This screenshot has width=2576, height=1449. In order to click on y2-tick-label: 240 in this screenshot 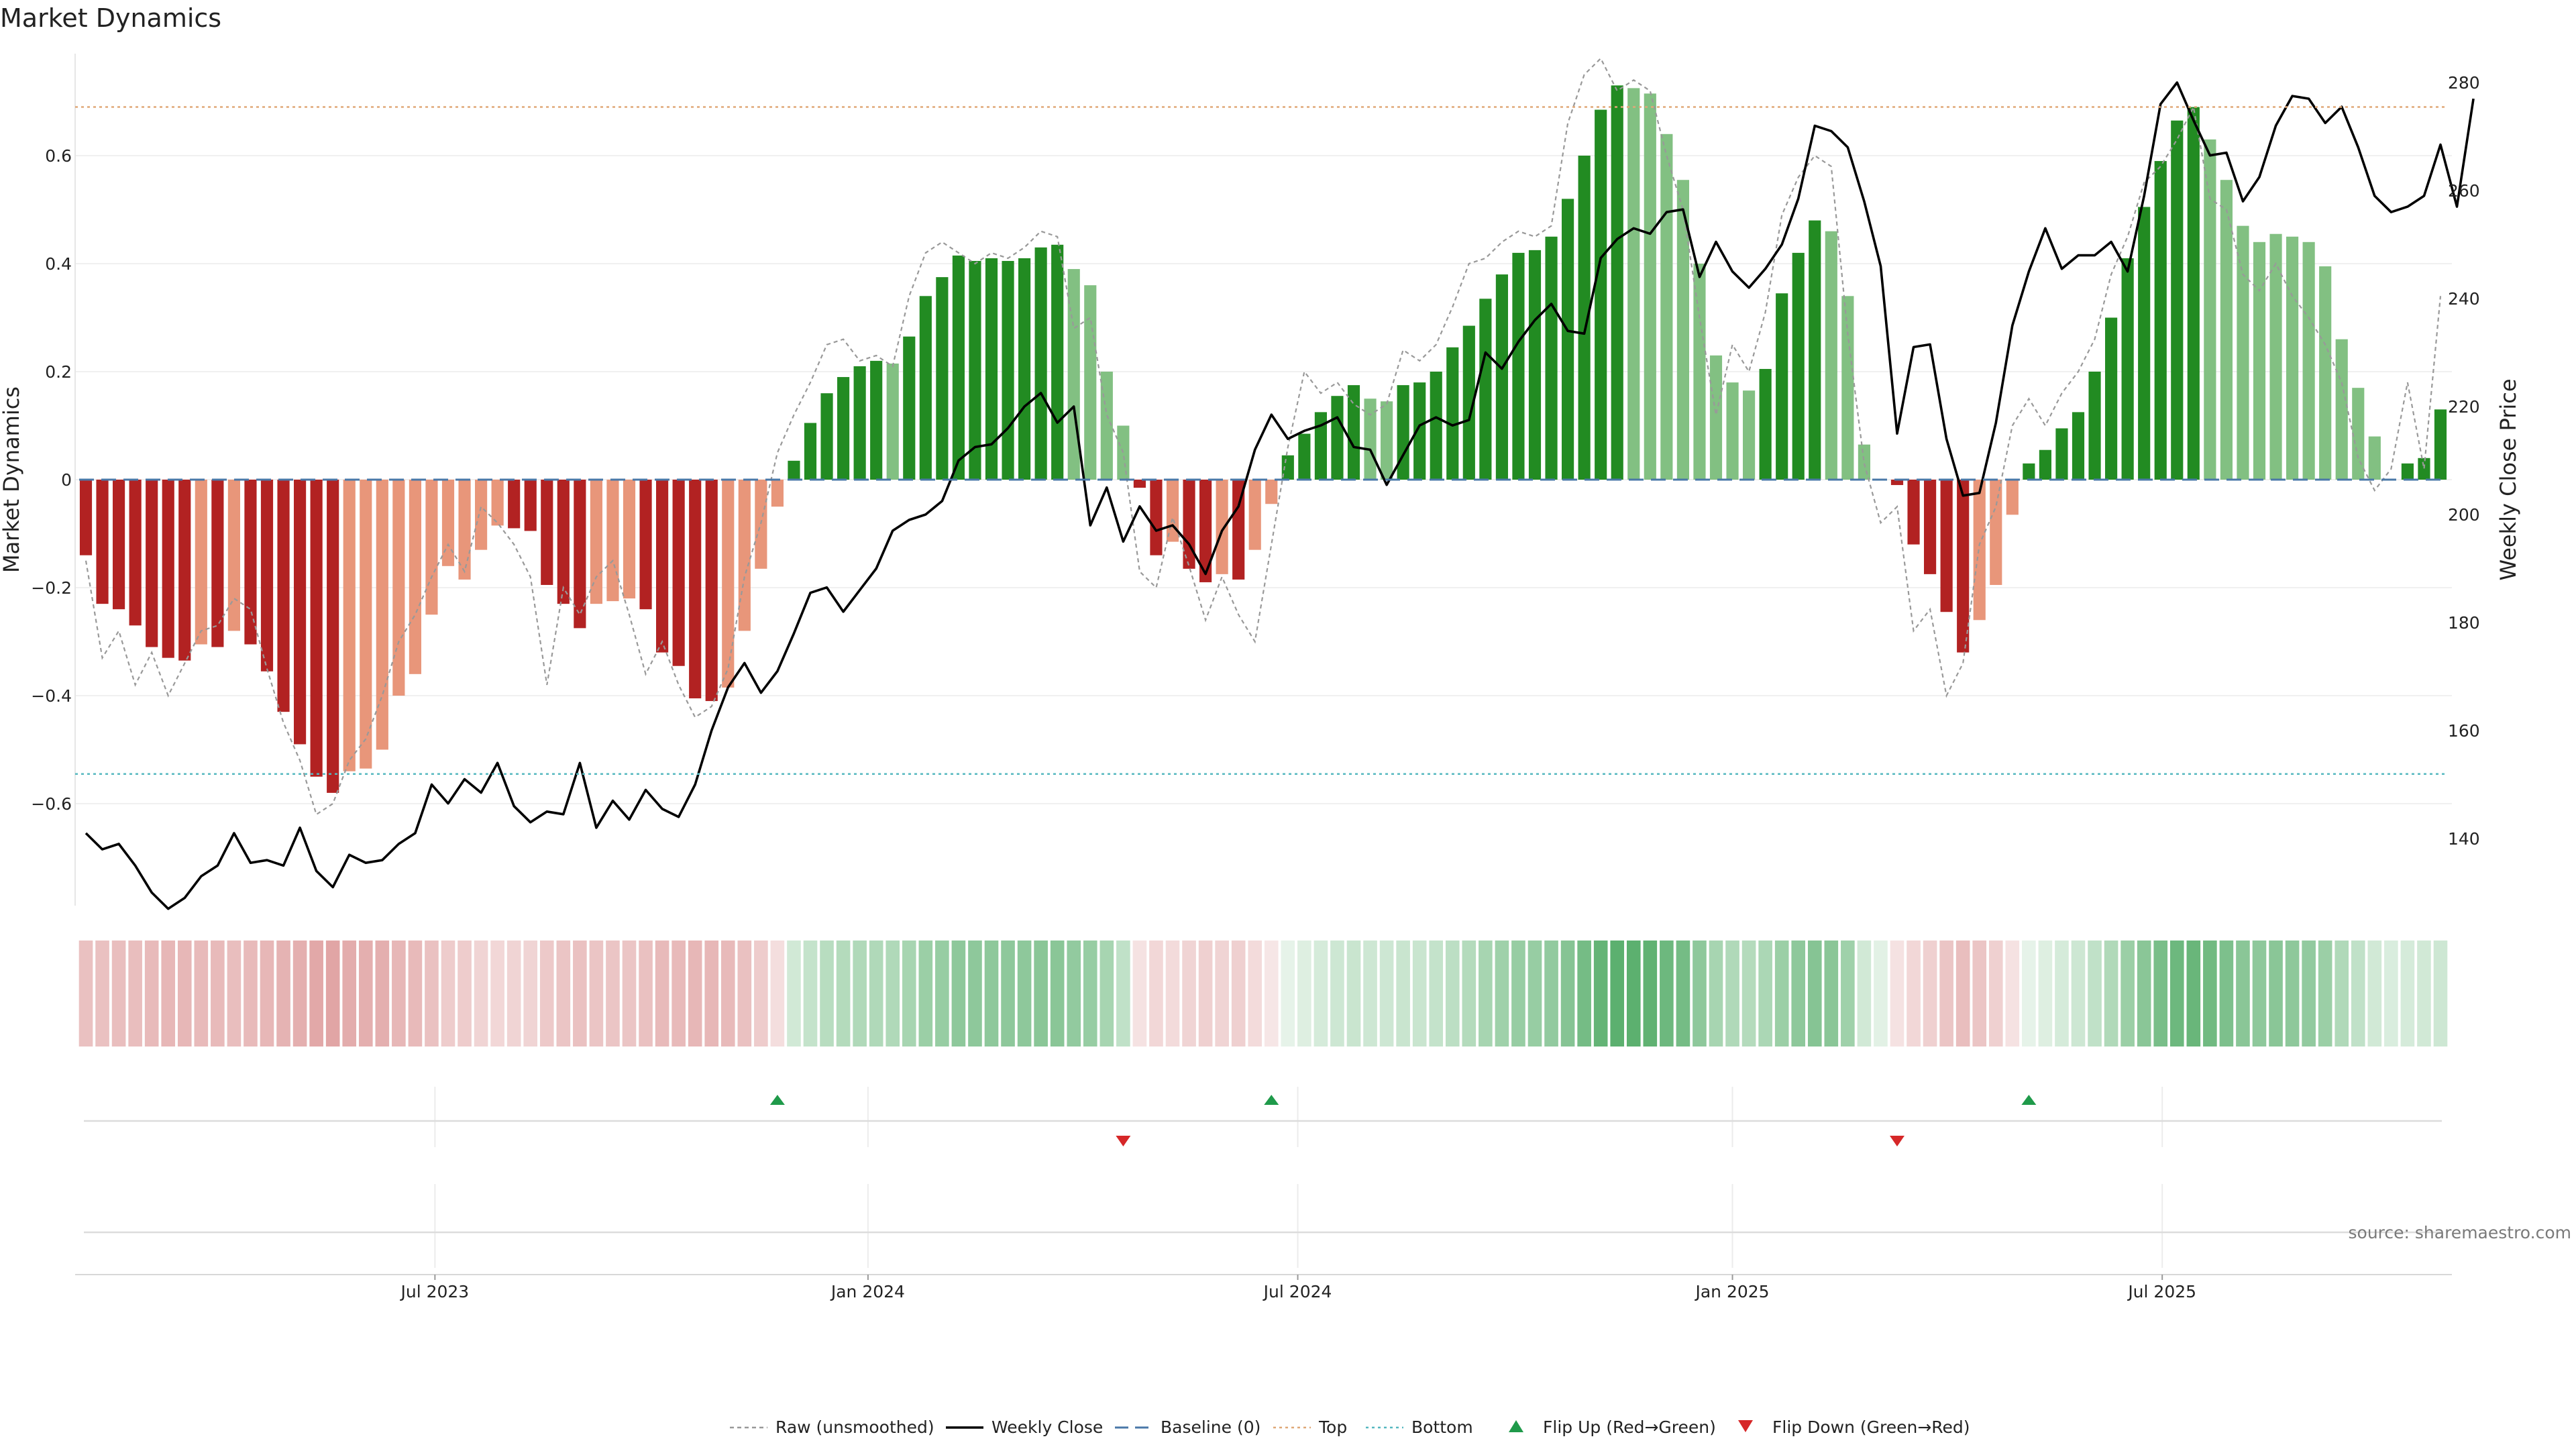, I will do `click(2464, 299)`.